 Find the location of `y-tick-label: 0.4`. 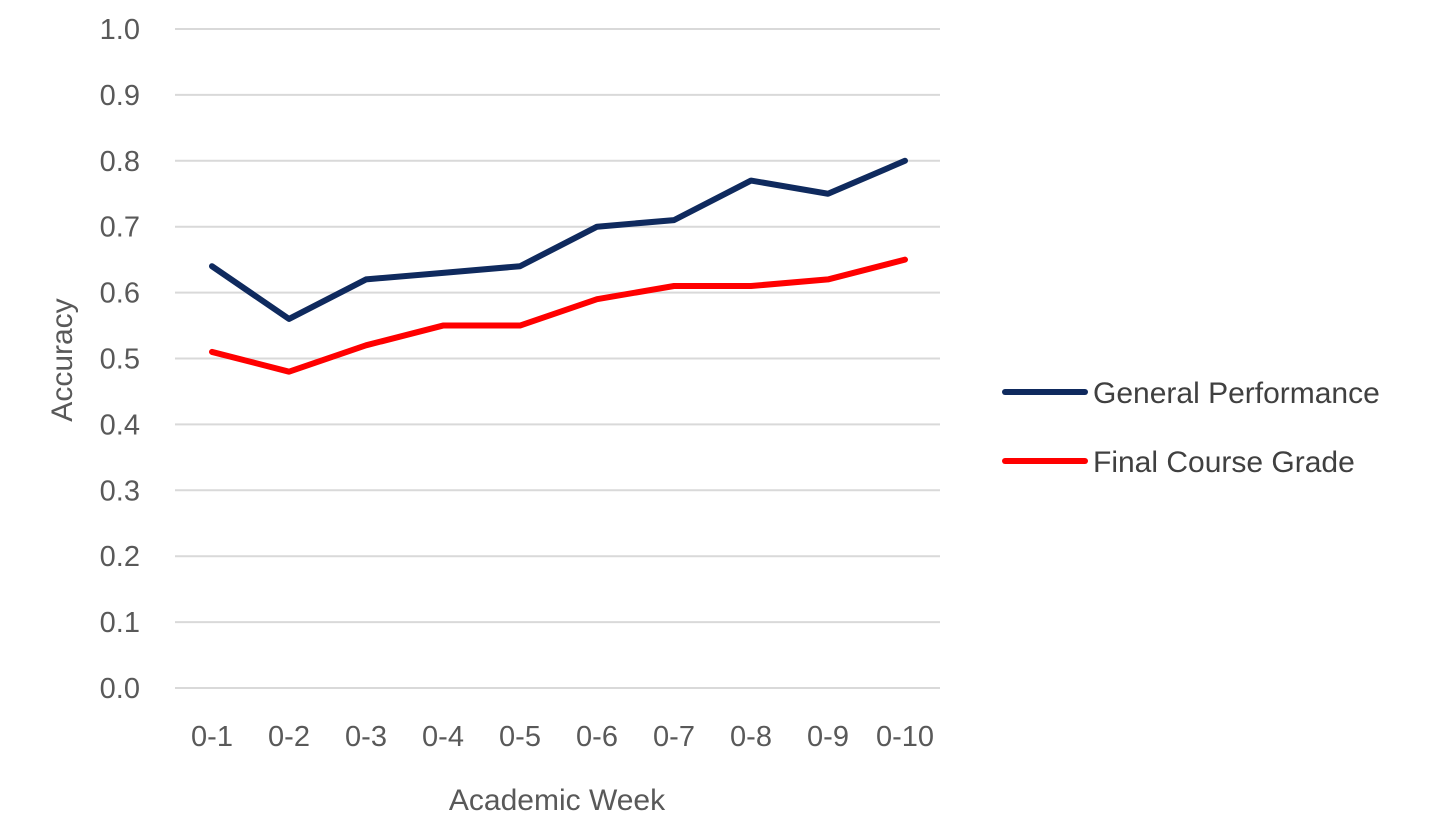

y-tick-label: 0.4 is located at coordinates (120, 425).